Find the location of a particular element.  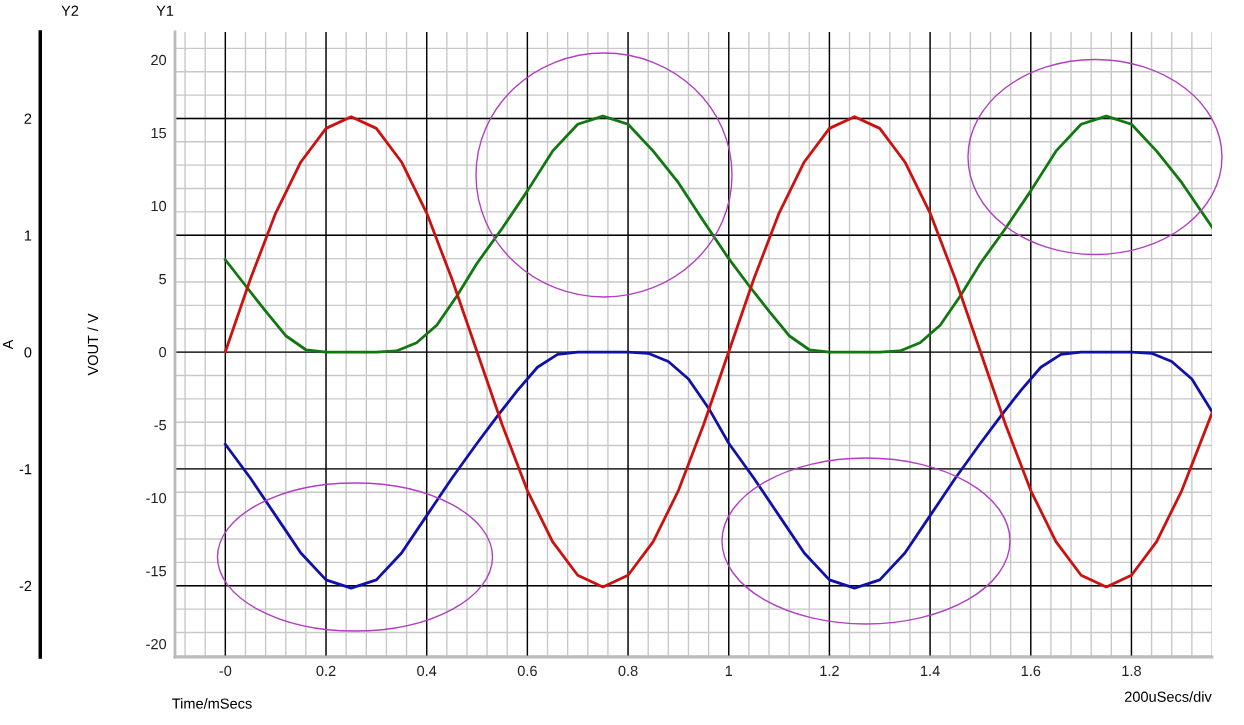

x-tick-label: 1.2 is located at coordinates (829, 670).